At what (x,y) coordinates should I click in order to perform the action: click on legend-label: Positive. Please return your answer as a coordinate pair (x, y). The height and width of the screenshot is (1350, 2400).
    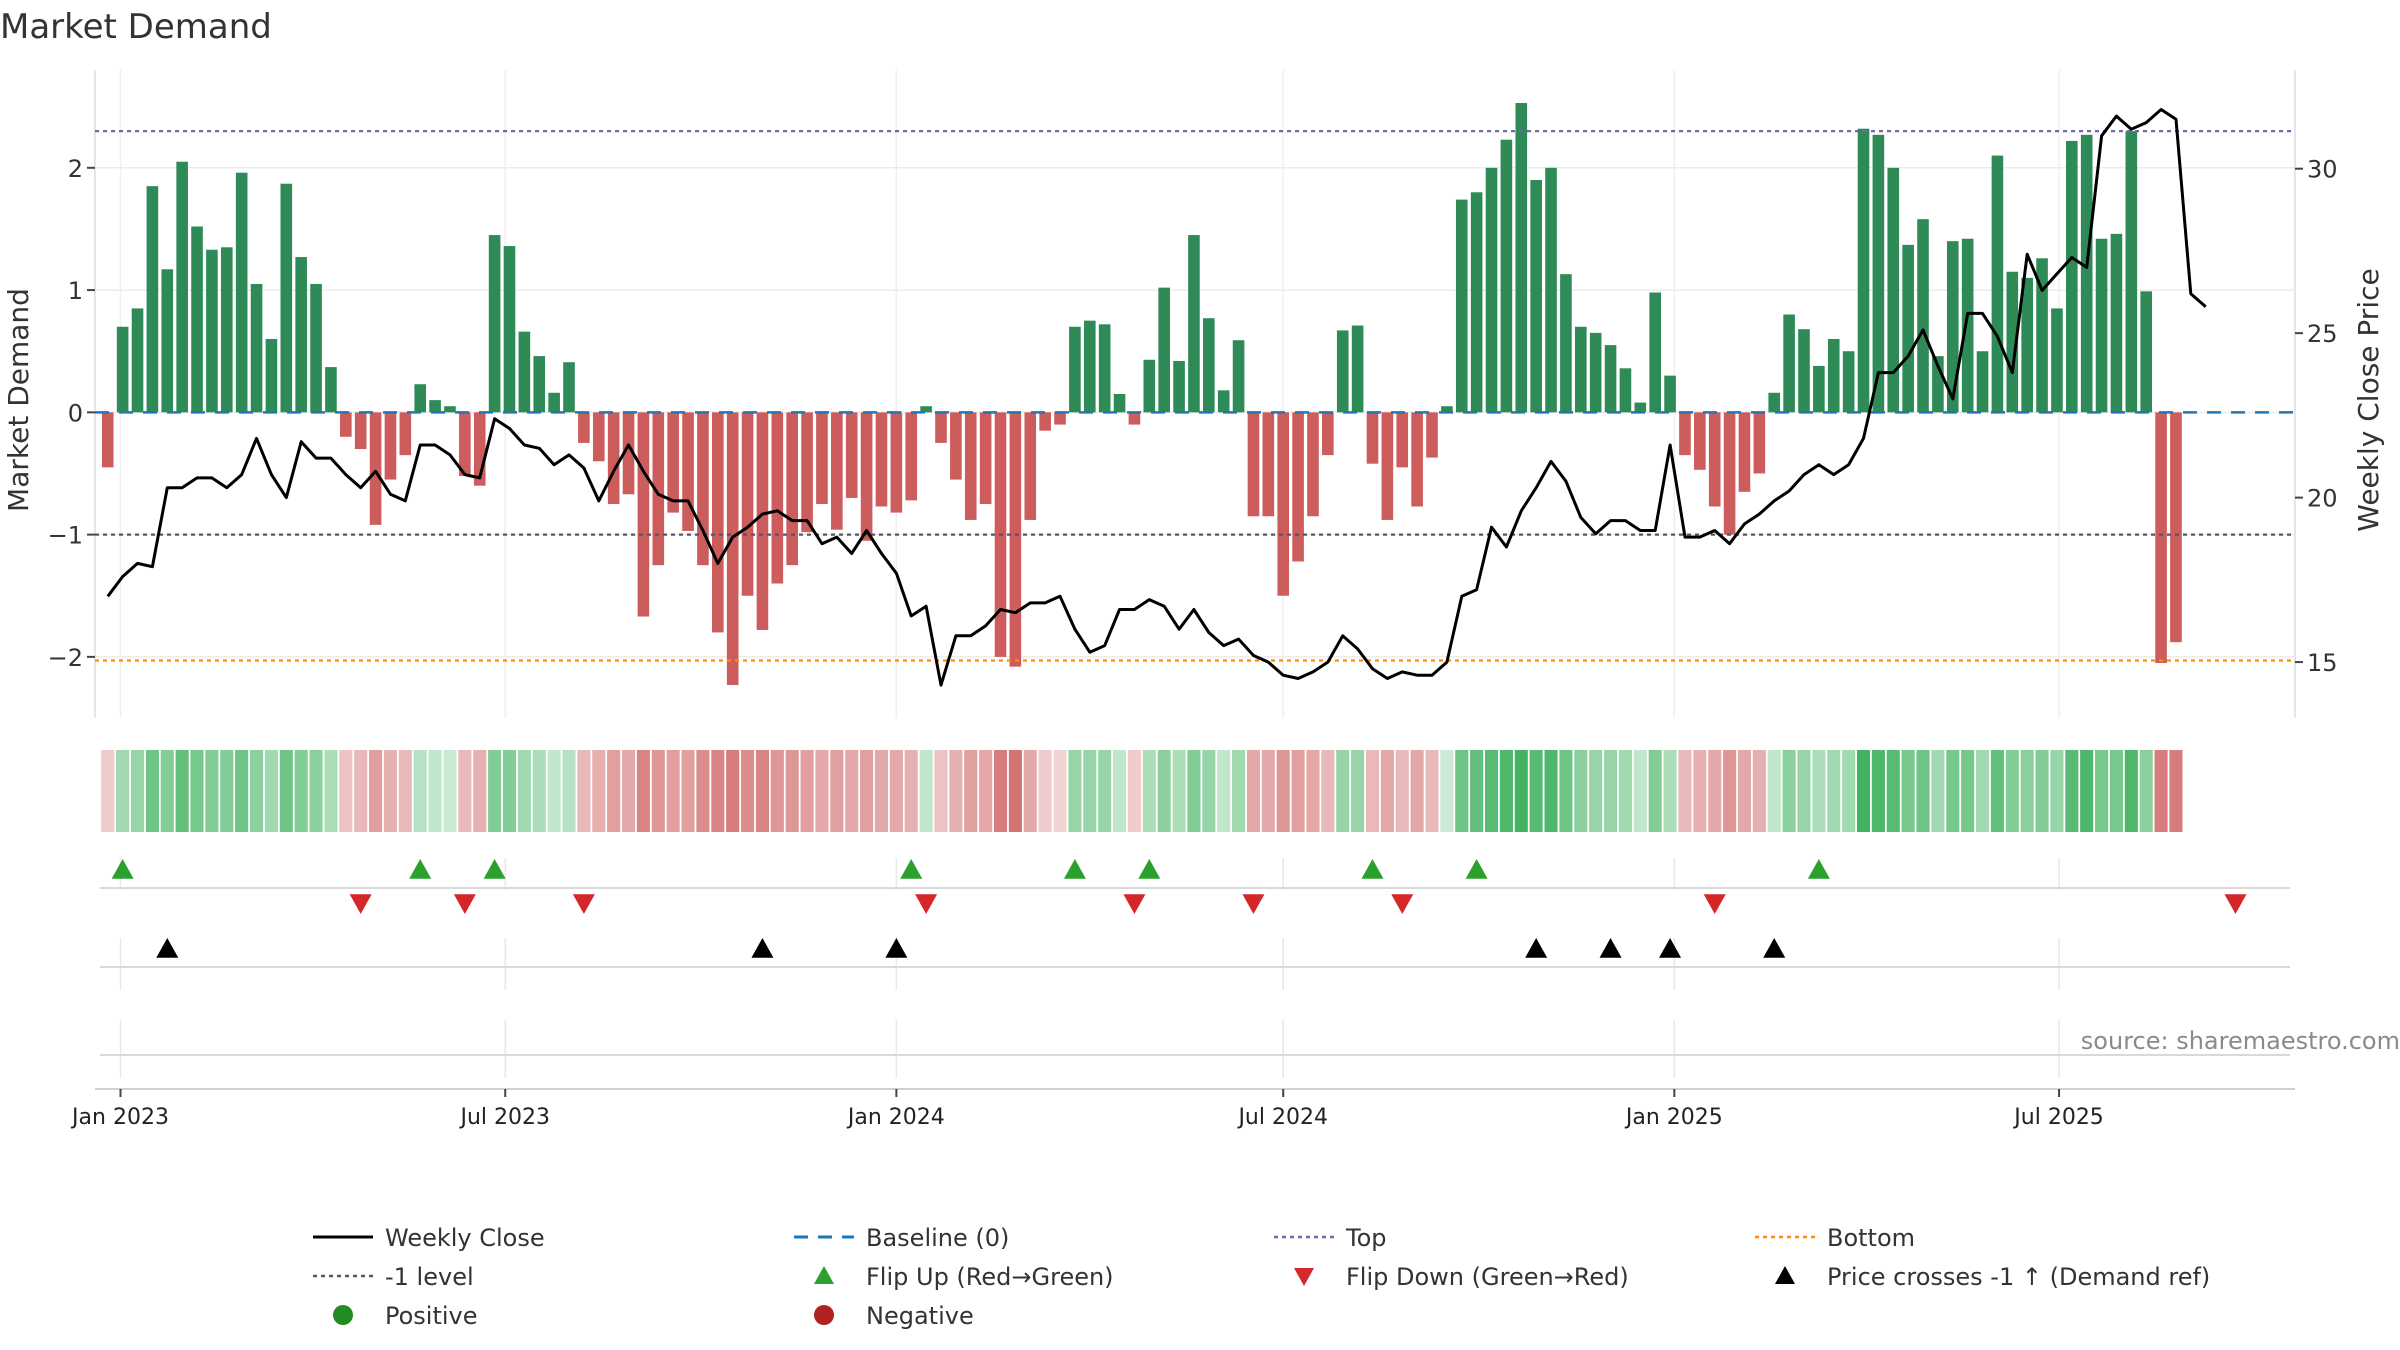
    Looking at the image, I should click on (431, 1316).